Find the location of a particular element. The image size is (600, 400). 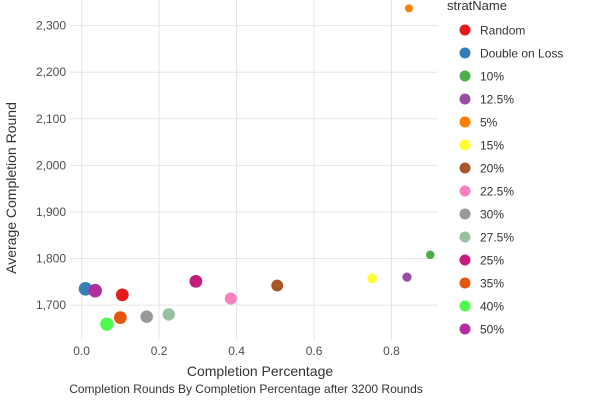

legend-label: 10% is located at coordinates (492, 77).